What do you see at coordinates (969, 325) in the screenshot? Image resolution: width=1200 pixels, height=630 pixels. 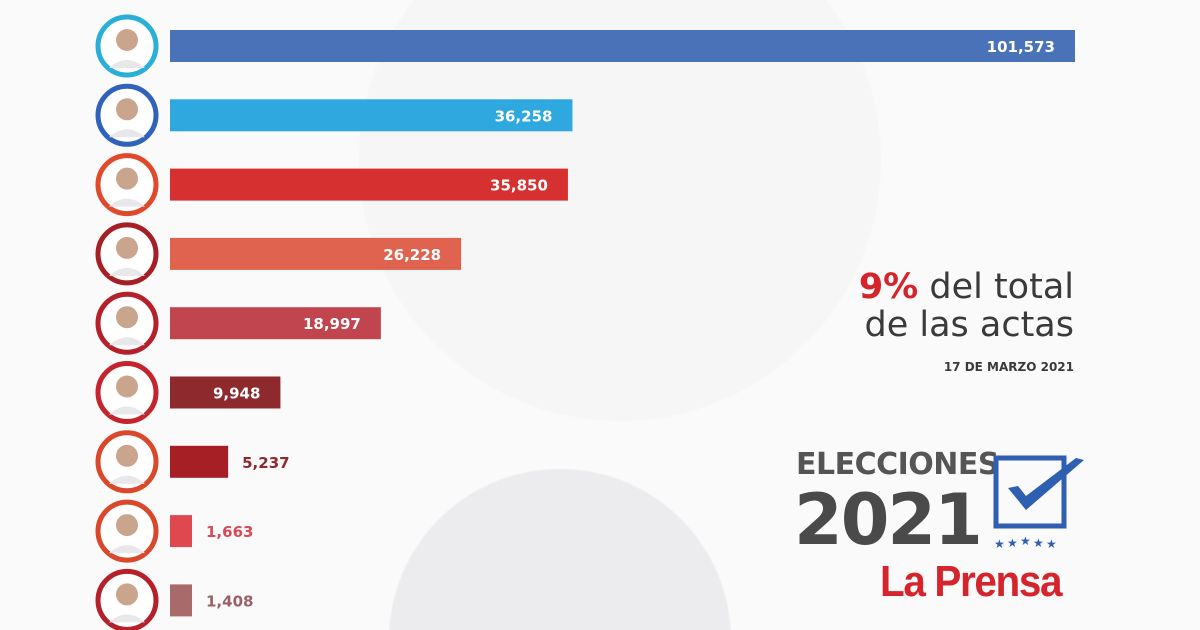 I see `note-line2: de las actas` at bounding box center [969, 325].